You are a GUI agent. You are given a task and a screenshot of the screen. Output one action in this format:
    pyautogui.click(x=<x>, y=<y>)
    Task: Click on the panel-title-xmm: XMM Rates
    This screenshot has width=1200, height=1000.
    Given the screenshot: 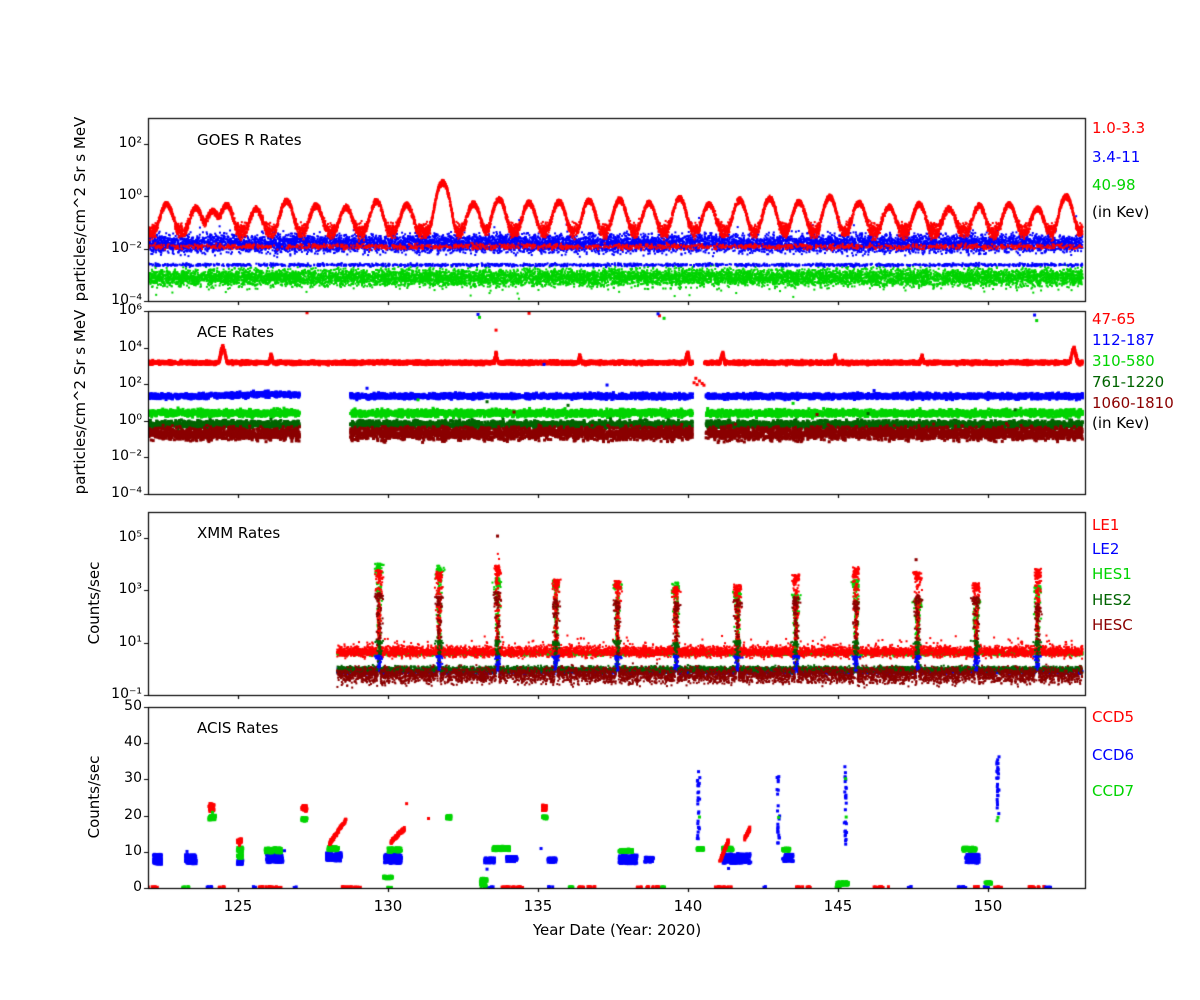 What is the action you would take?
    pyautogui.click(x=239, y=533)
    